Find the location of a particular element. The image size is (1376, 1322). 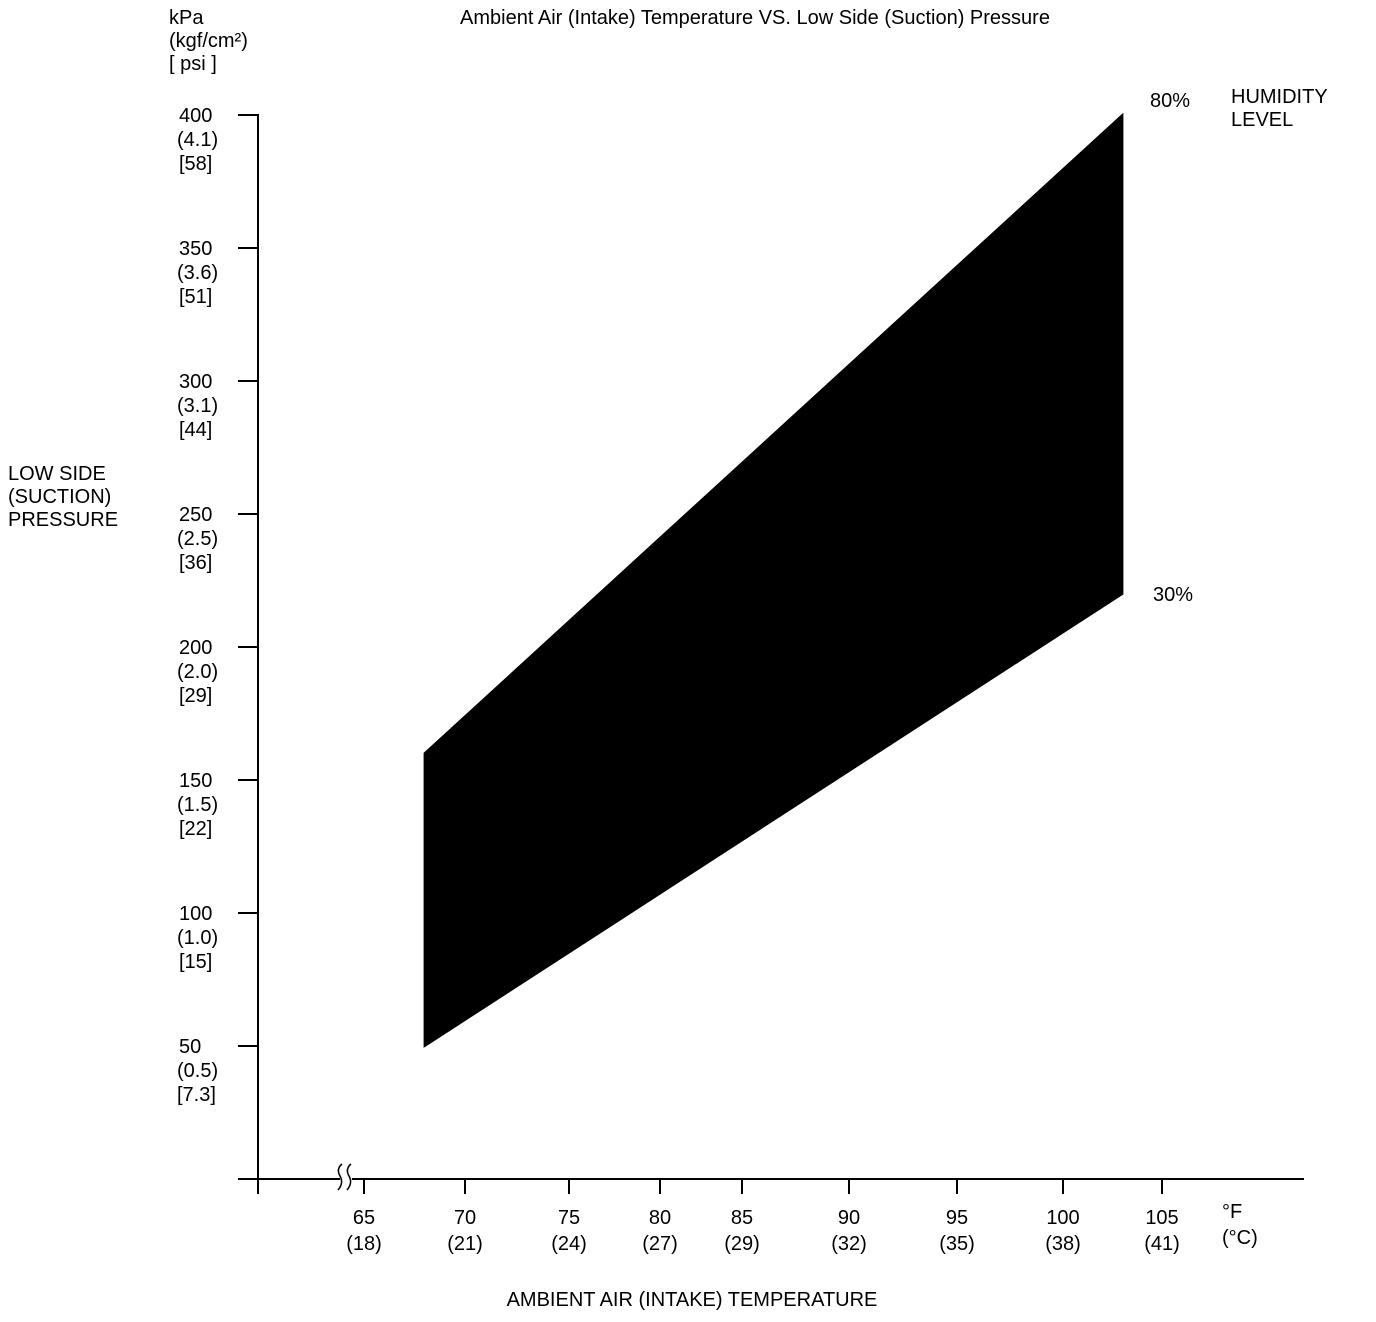

x-tick-label: (41) is located at coordinates (1162, 1244).